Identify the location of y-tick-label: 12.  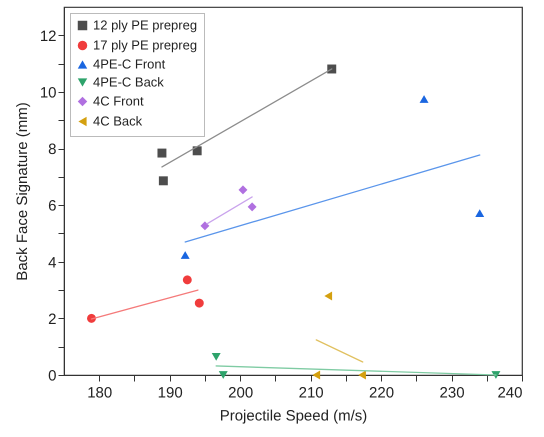
(48, 36).